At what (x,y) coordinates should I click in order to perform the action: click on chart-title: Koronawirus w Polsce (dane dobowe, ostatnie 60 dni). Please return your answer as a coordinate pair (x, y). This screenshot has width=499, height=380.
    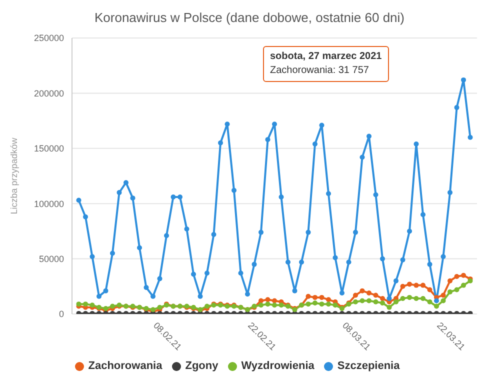
    Looking at the image, I should click on (249, 18).